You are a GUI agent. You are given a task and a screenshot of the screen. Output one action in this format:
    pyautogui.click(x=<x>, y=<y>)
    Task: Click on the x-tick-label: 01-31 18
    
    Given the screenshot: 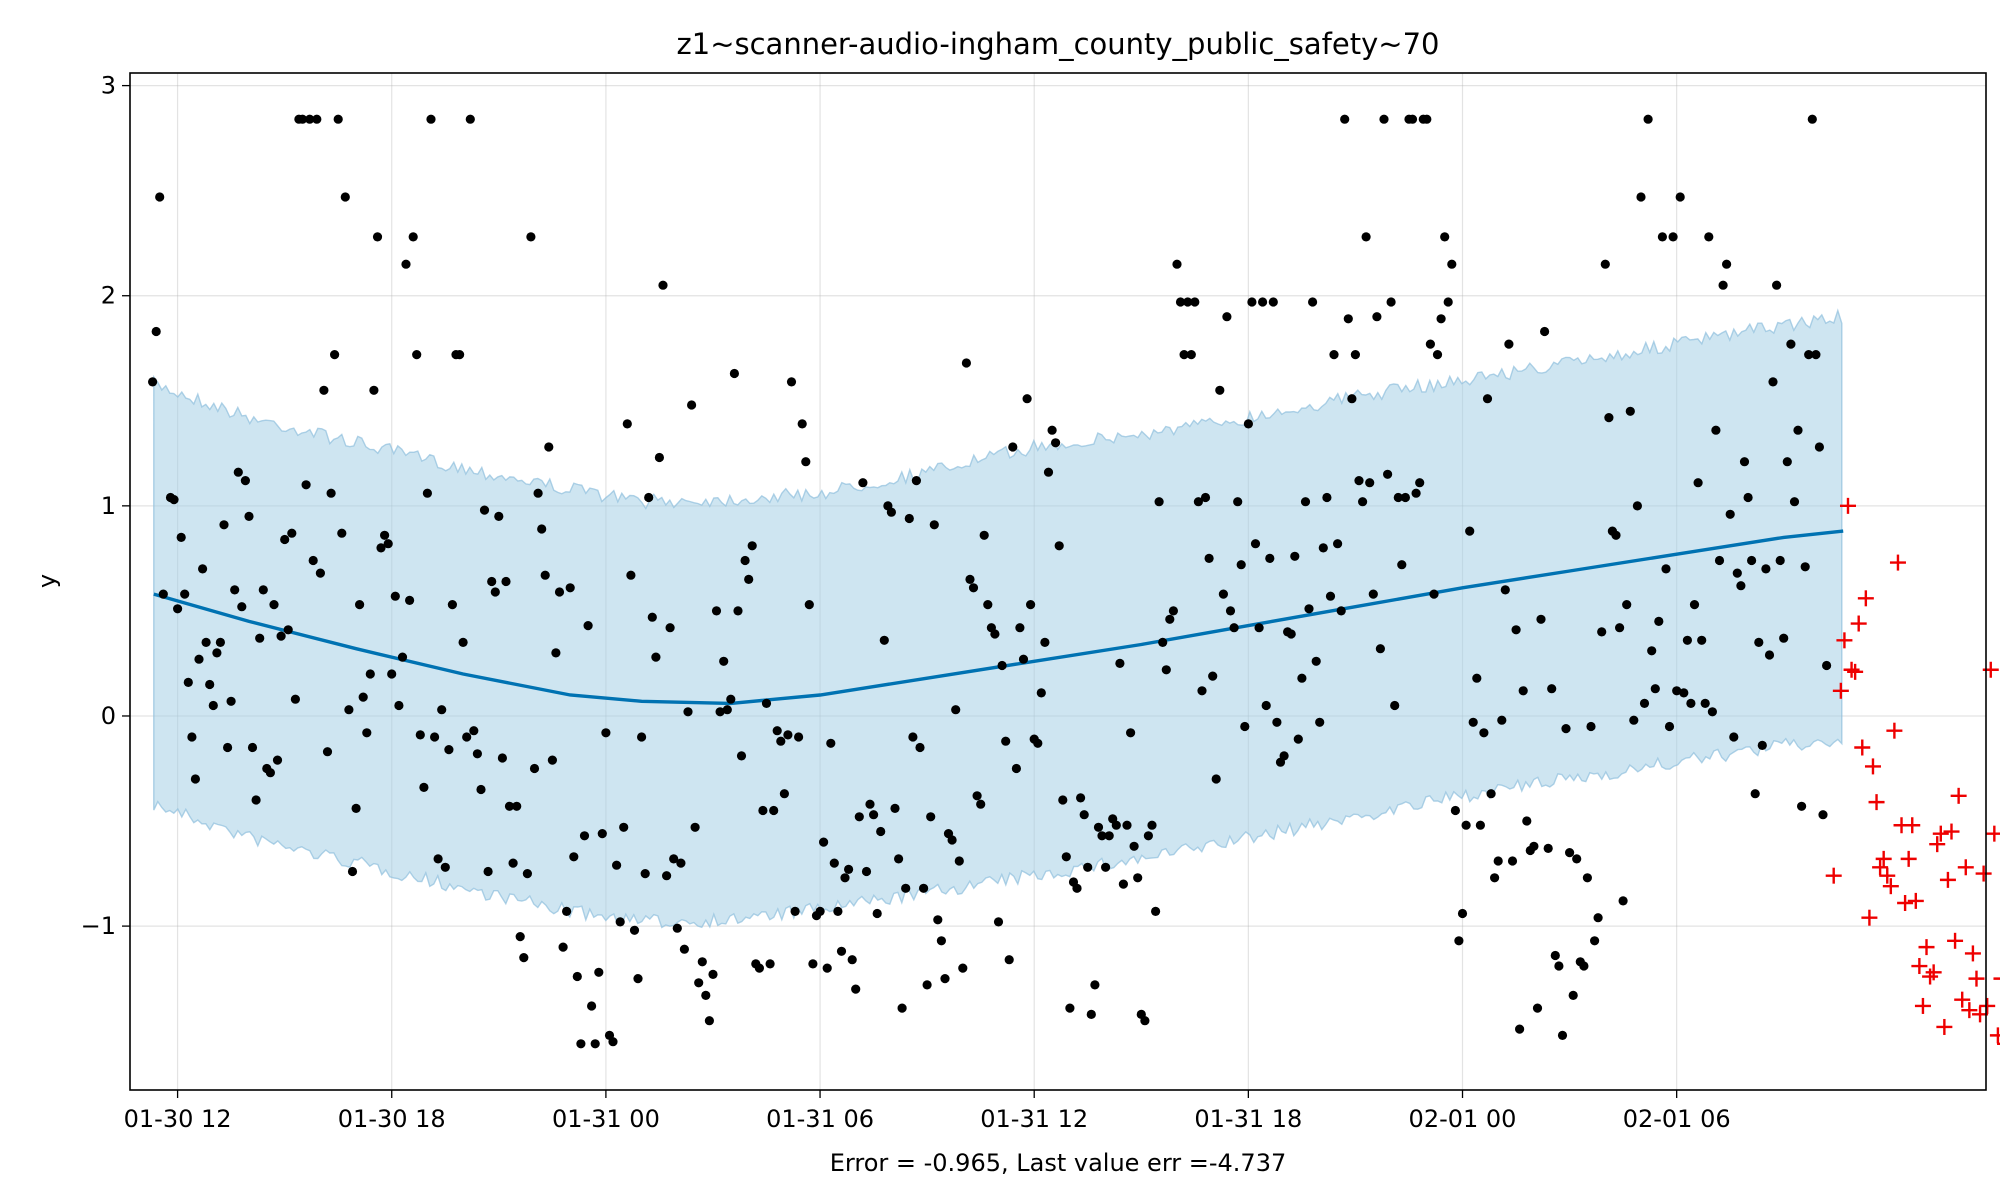 What is the action you would take?
    pyautogui.click(x=1248, y=1119)
    